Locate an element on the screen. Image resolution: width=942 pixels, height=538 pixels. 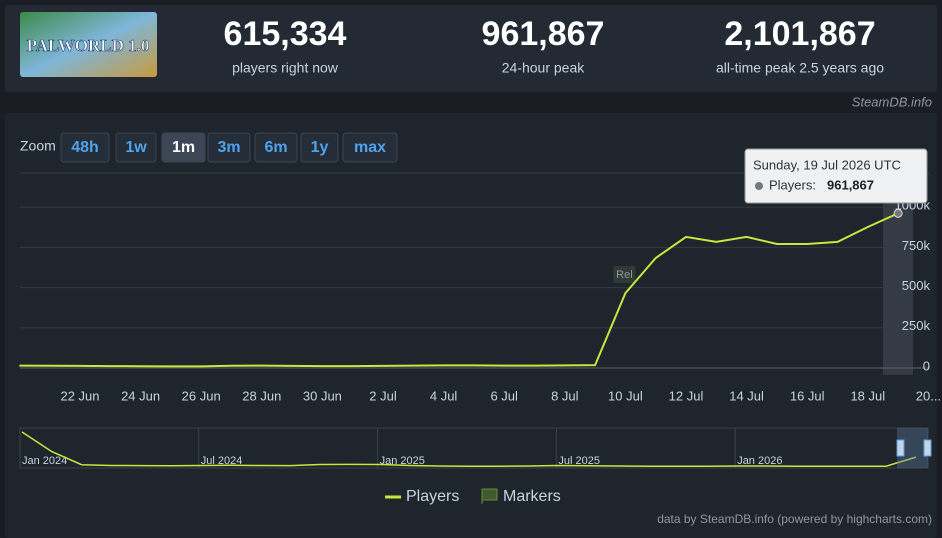
tooltip: Sunday, 19 Jul 2026 UTC Players: 961,867 is located at coordinates (836, 176).